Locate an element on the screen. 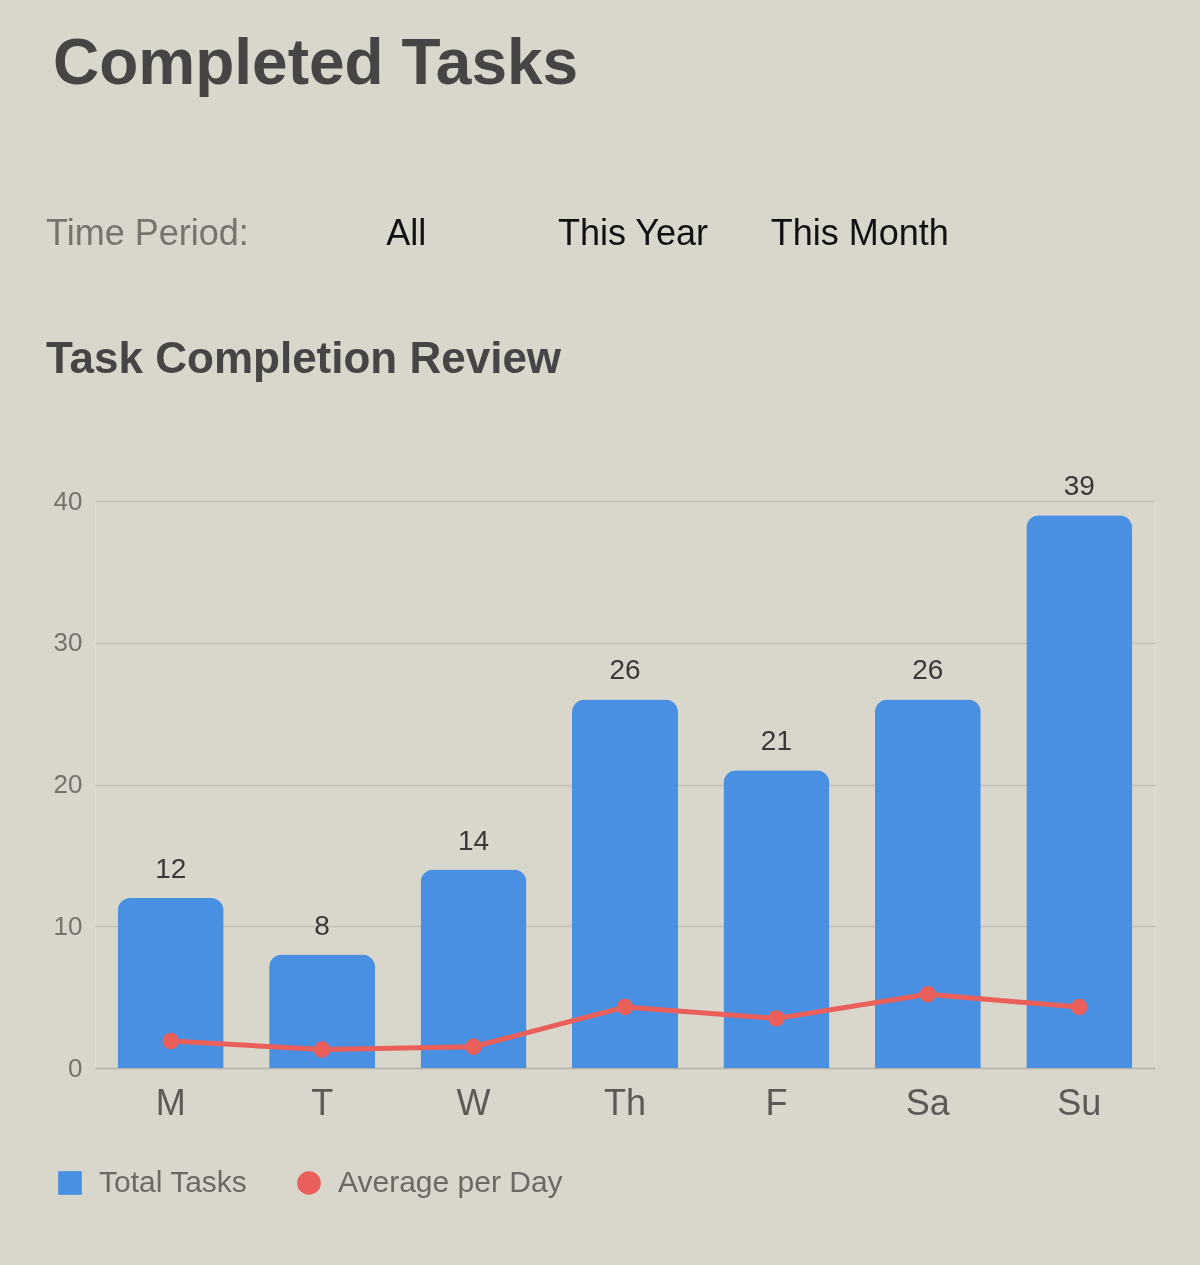 This screenshot has height=1265, width=1200. data-label: 8 is located at coordinates (322, 925).